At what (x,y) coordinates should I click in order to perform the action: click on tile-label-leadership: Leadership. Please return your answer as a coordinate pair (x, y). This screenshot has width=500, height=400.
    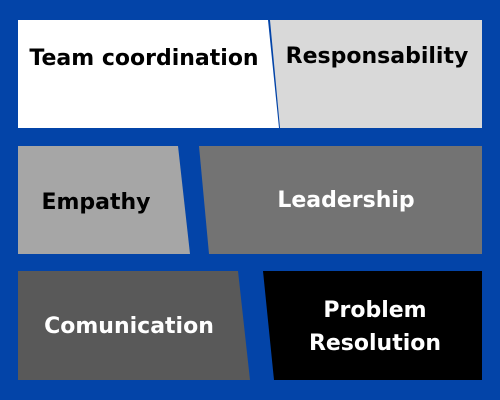
    Looking at the image, I should click on (346, 200).